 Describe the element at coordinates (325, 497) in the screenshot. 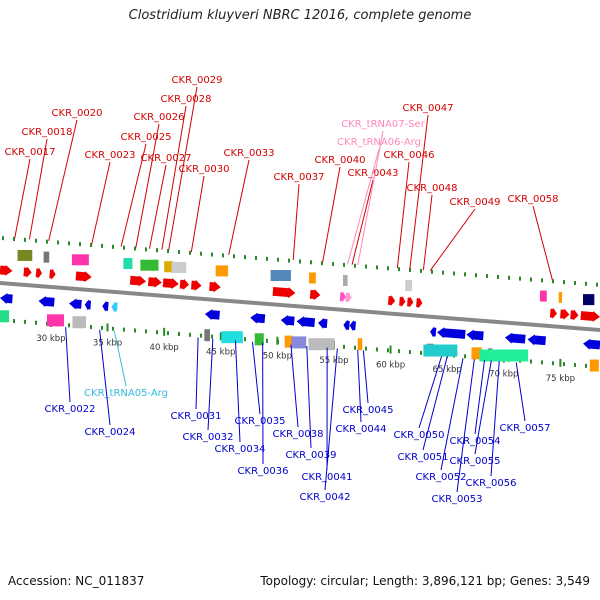

I see `gene-label: CKR_0042` at that location.